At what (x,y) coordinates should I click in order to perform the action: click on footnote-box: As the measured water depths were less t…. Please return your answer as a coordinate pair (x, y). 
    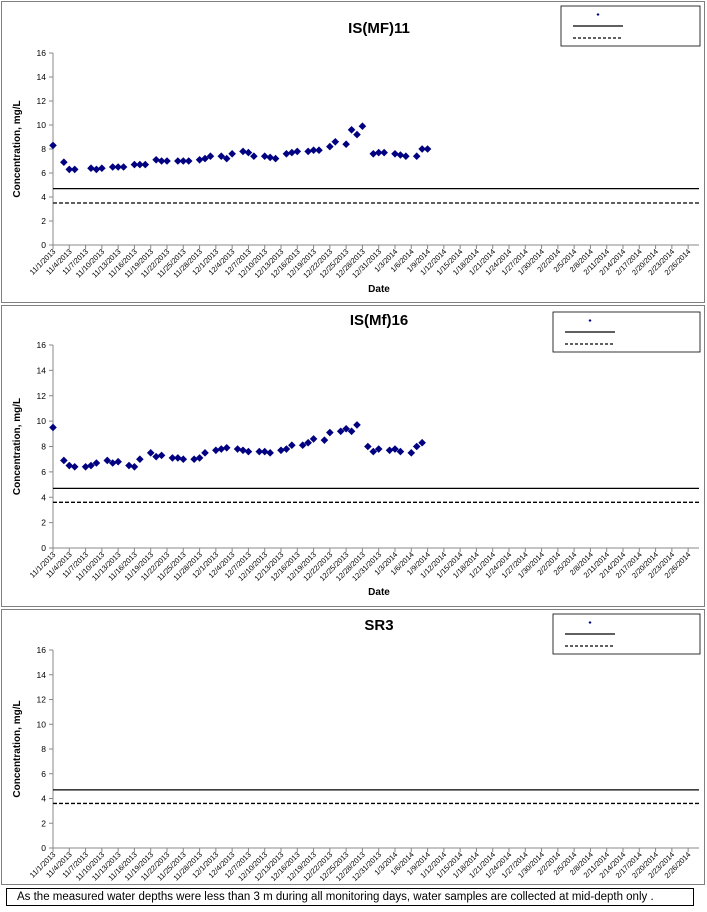
    Looking at the image, I should click on (350, 897).